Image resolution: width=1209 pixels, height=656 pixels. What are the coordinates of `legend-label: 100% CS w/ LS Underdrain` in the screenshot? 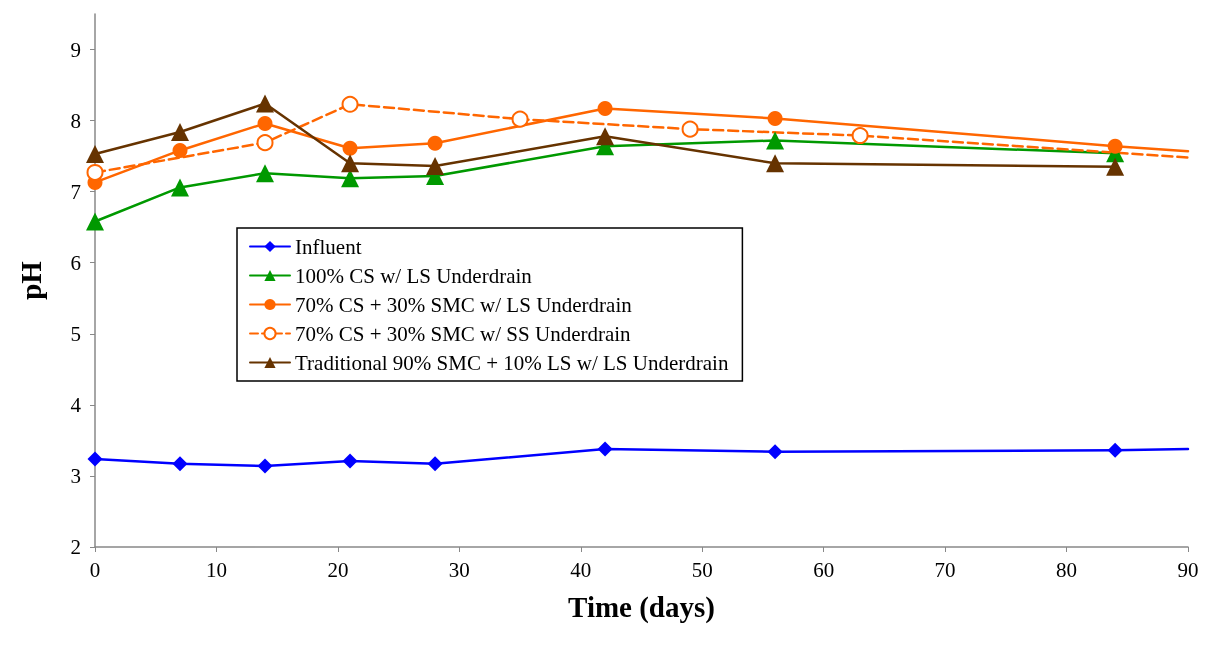 It's located at (414, 275).